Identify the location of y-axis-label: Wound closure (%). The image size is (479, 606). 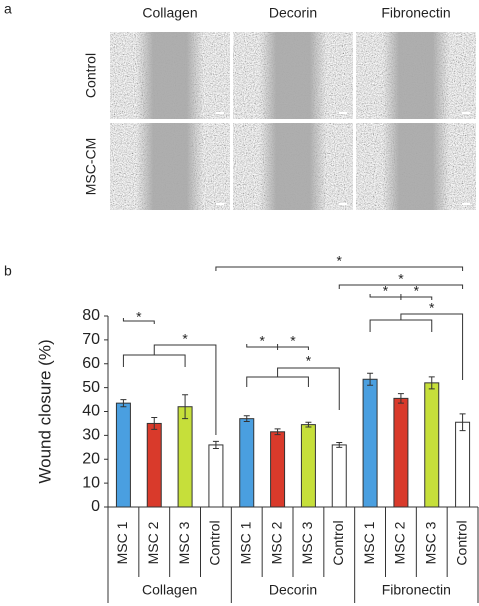
(44, 411).